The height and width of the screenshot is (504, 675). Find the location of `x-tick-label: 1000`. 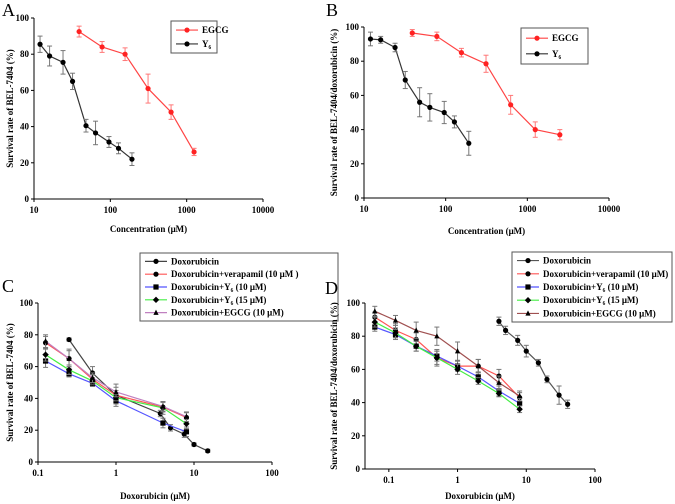

x-tick-label: 1000 is located at coordinates (527, 209).